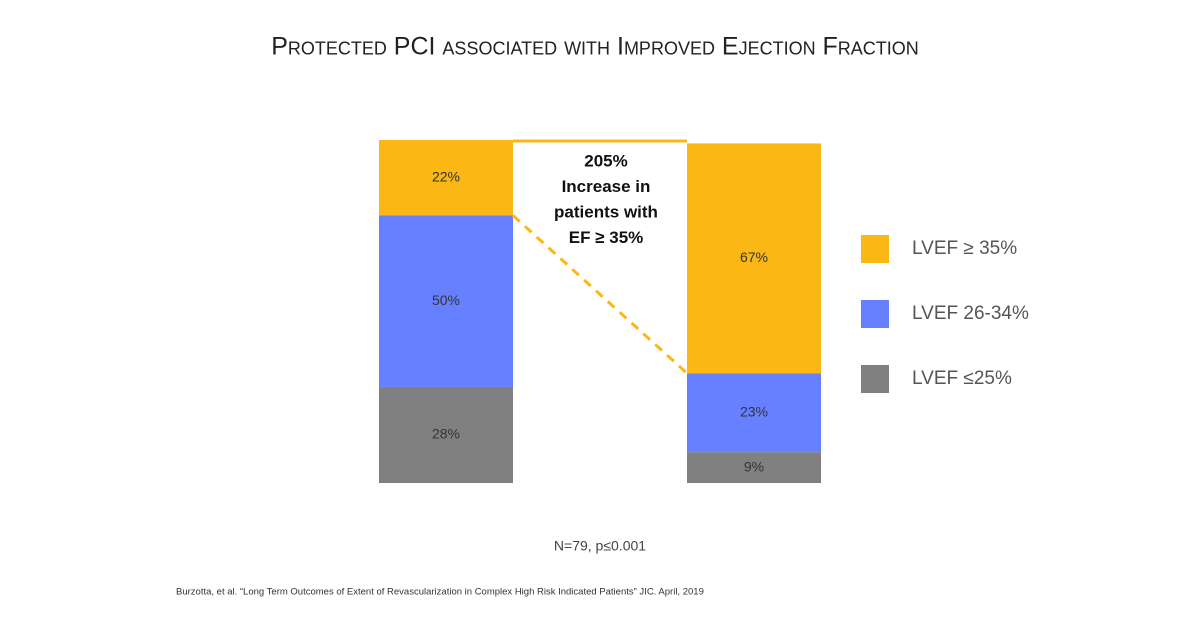  Describe the element at coordinates (970, 313) in the screenshot. I see `legend-label: LVEF 26-34%` at that location.